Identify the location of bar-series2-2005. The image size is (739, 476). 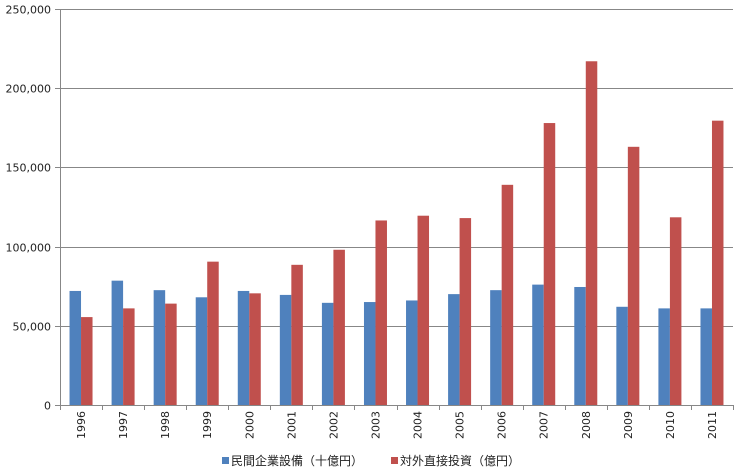
(465, 311).